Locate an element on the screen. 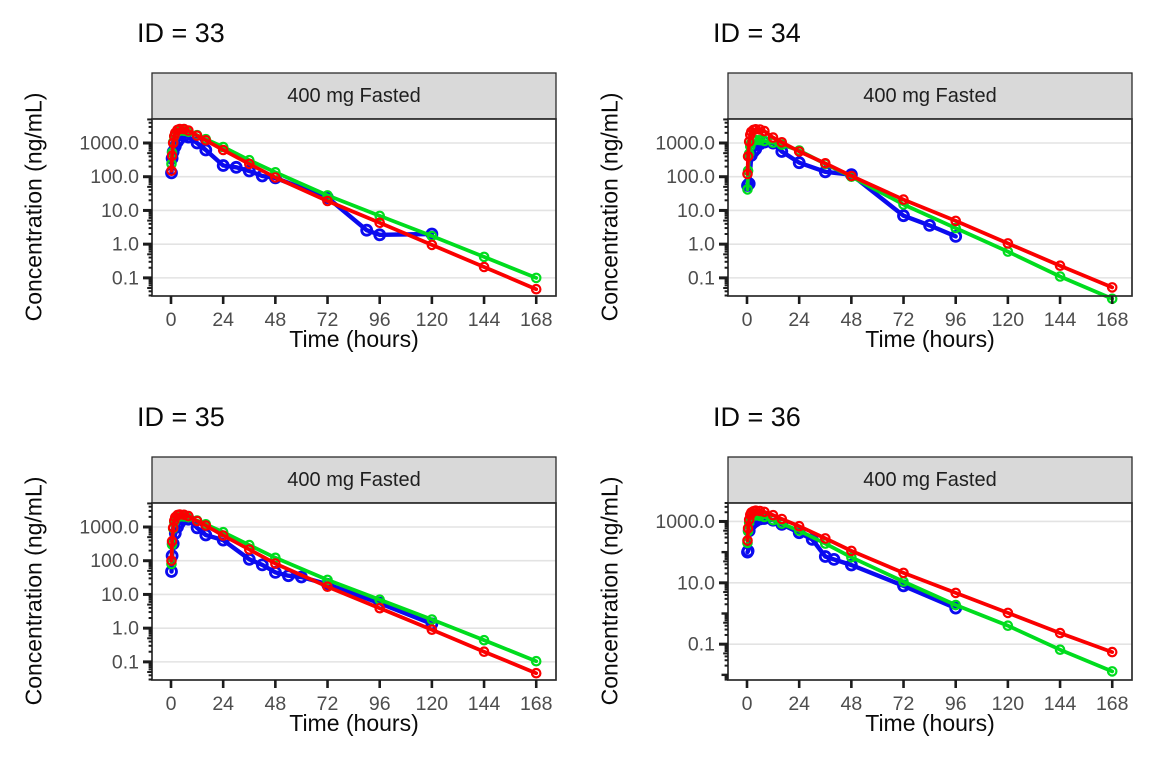 The height and width of the screenshot is (768, 1152). series-prediction-red is located at coordinates (930, 208).